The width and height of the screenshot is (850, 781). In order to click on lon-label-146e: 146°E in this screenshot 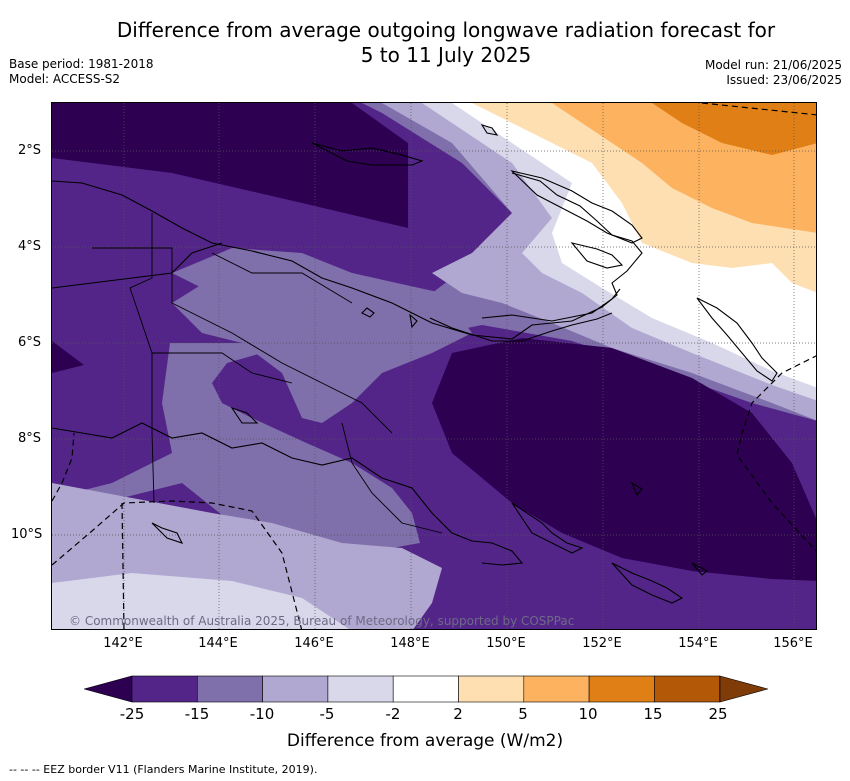, I will do `click(314, 643)`.